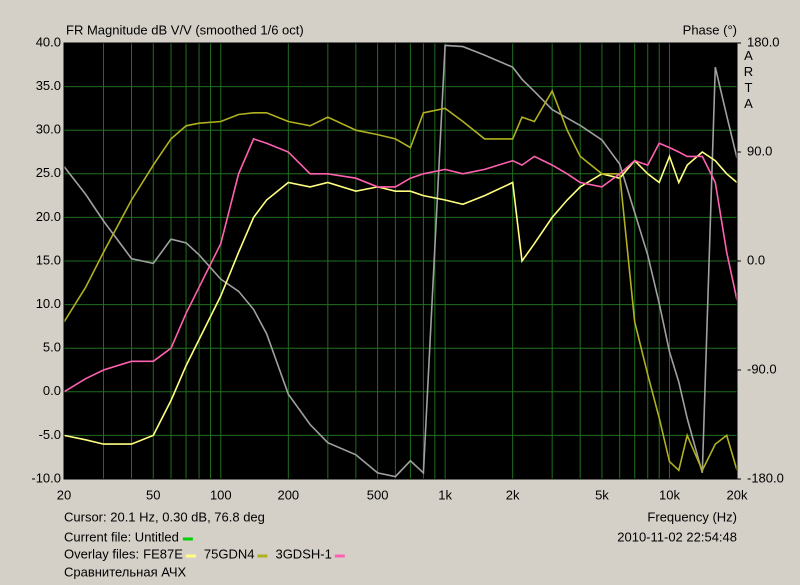 Image resolution: width=800 pixels, height=585 pixels. What do you see at coordinates (52, 347) in the screenshot?
I see `y-tick-label: 5.0` at bounding box center [52, 347].